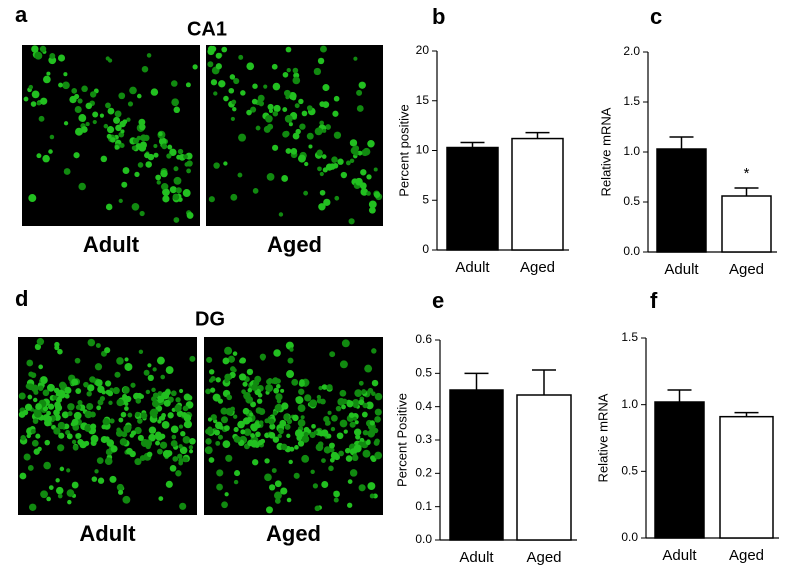  What do you see at coordinates (111, 244) in the screenshot?
I see `image-label: Adult` at bounding box center [111, 244].